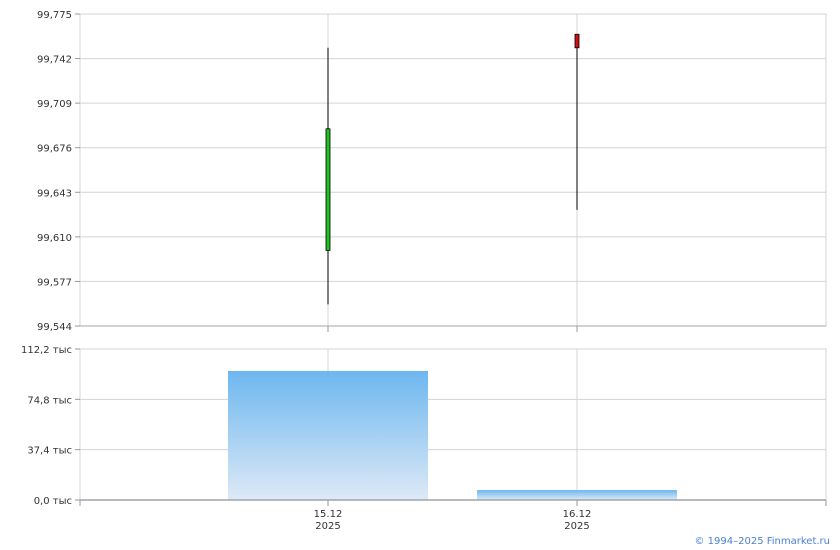  What do you see at coordinates (54, 282) in the screenshot?
I see `price-tick-label: 99,577` at bounding box center [54, 282].